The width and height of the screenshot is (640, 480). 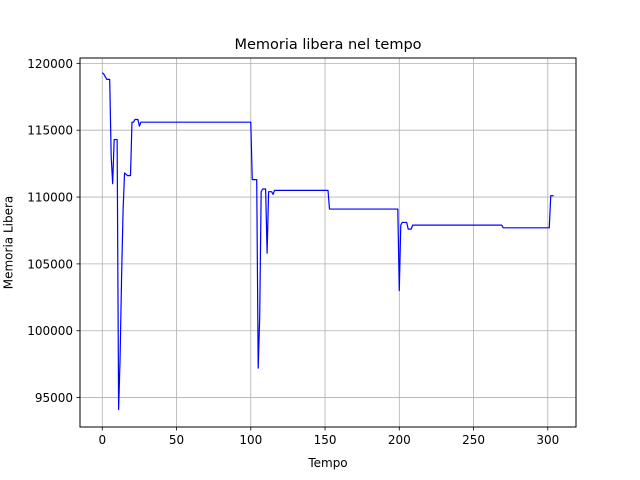 I want to click on chart-title: Memoria libera nel tempo, so click(x=327, y=45).